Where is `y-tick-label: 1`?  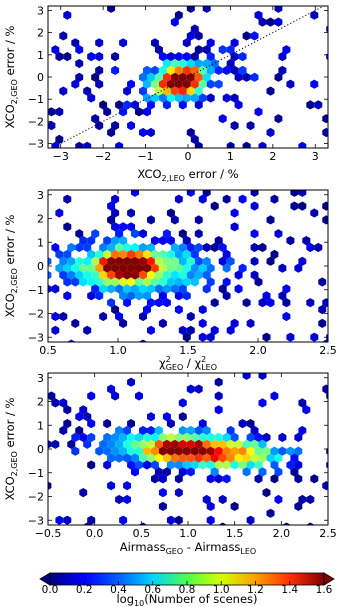
y-tick-label: 1 is located at coordinates (40, 425).